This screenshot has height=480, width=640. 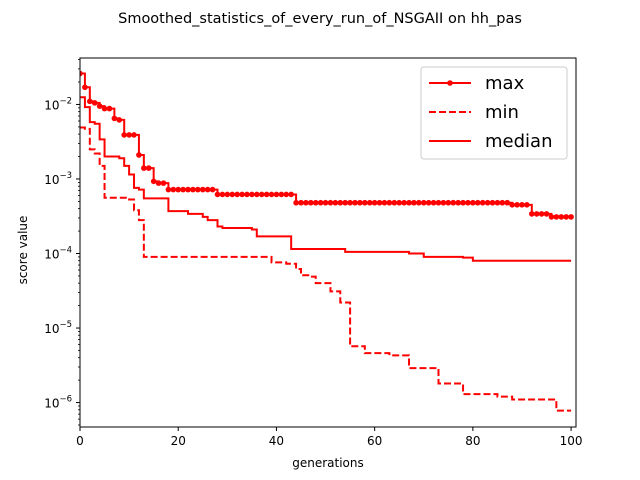 I want to click on y-tick-label: 10⁻⁵, so click(x=58, y=328).